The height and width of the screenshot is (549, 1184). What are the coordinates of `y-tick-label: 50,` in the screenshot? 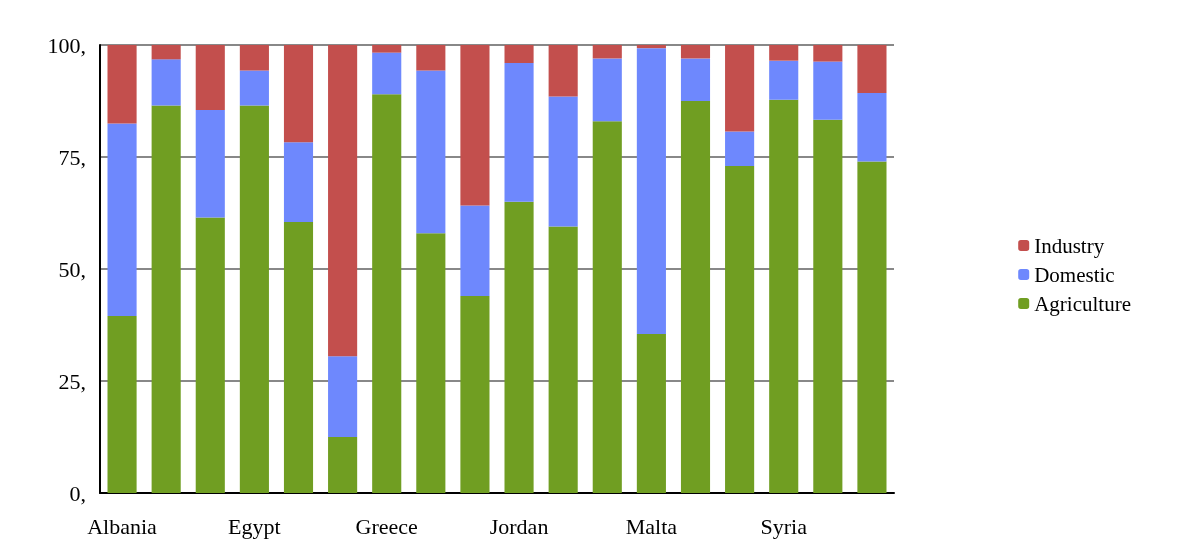 It's located at (72, 269).